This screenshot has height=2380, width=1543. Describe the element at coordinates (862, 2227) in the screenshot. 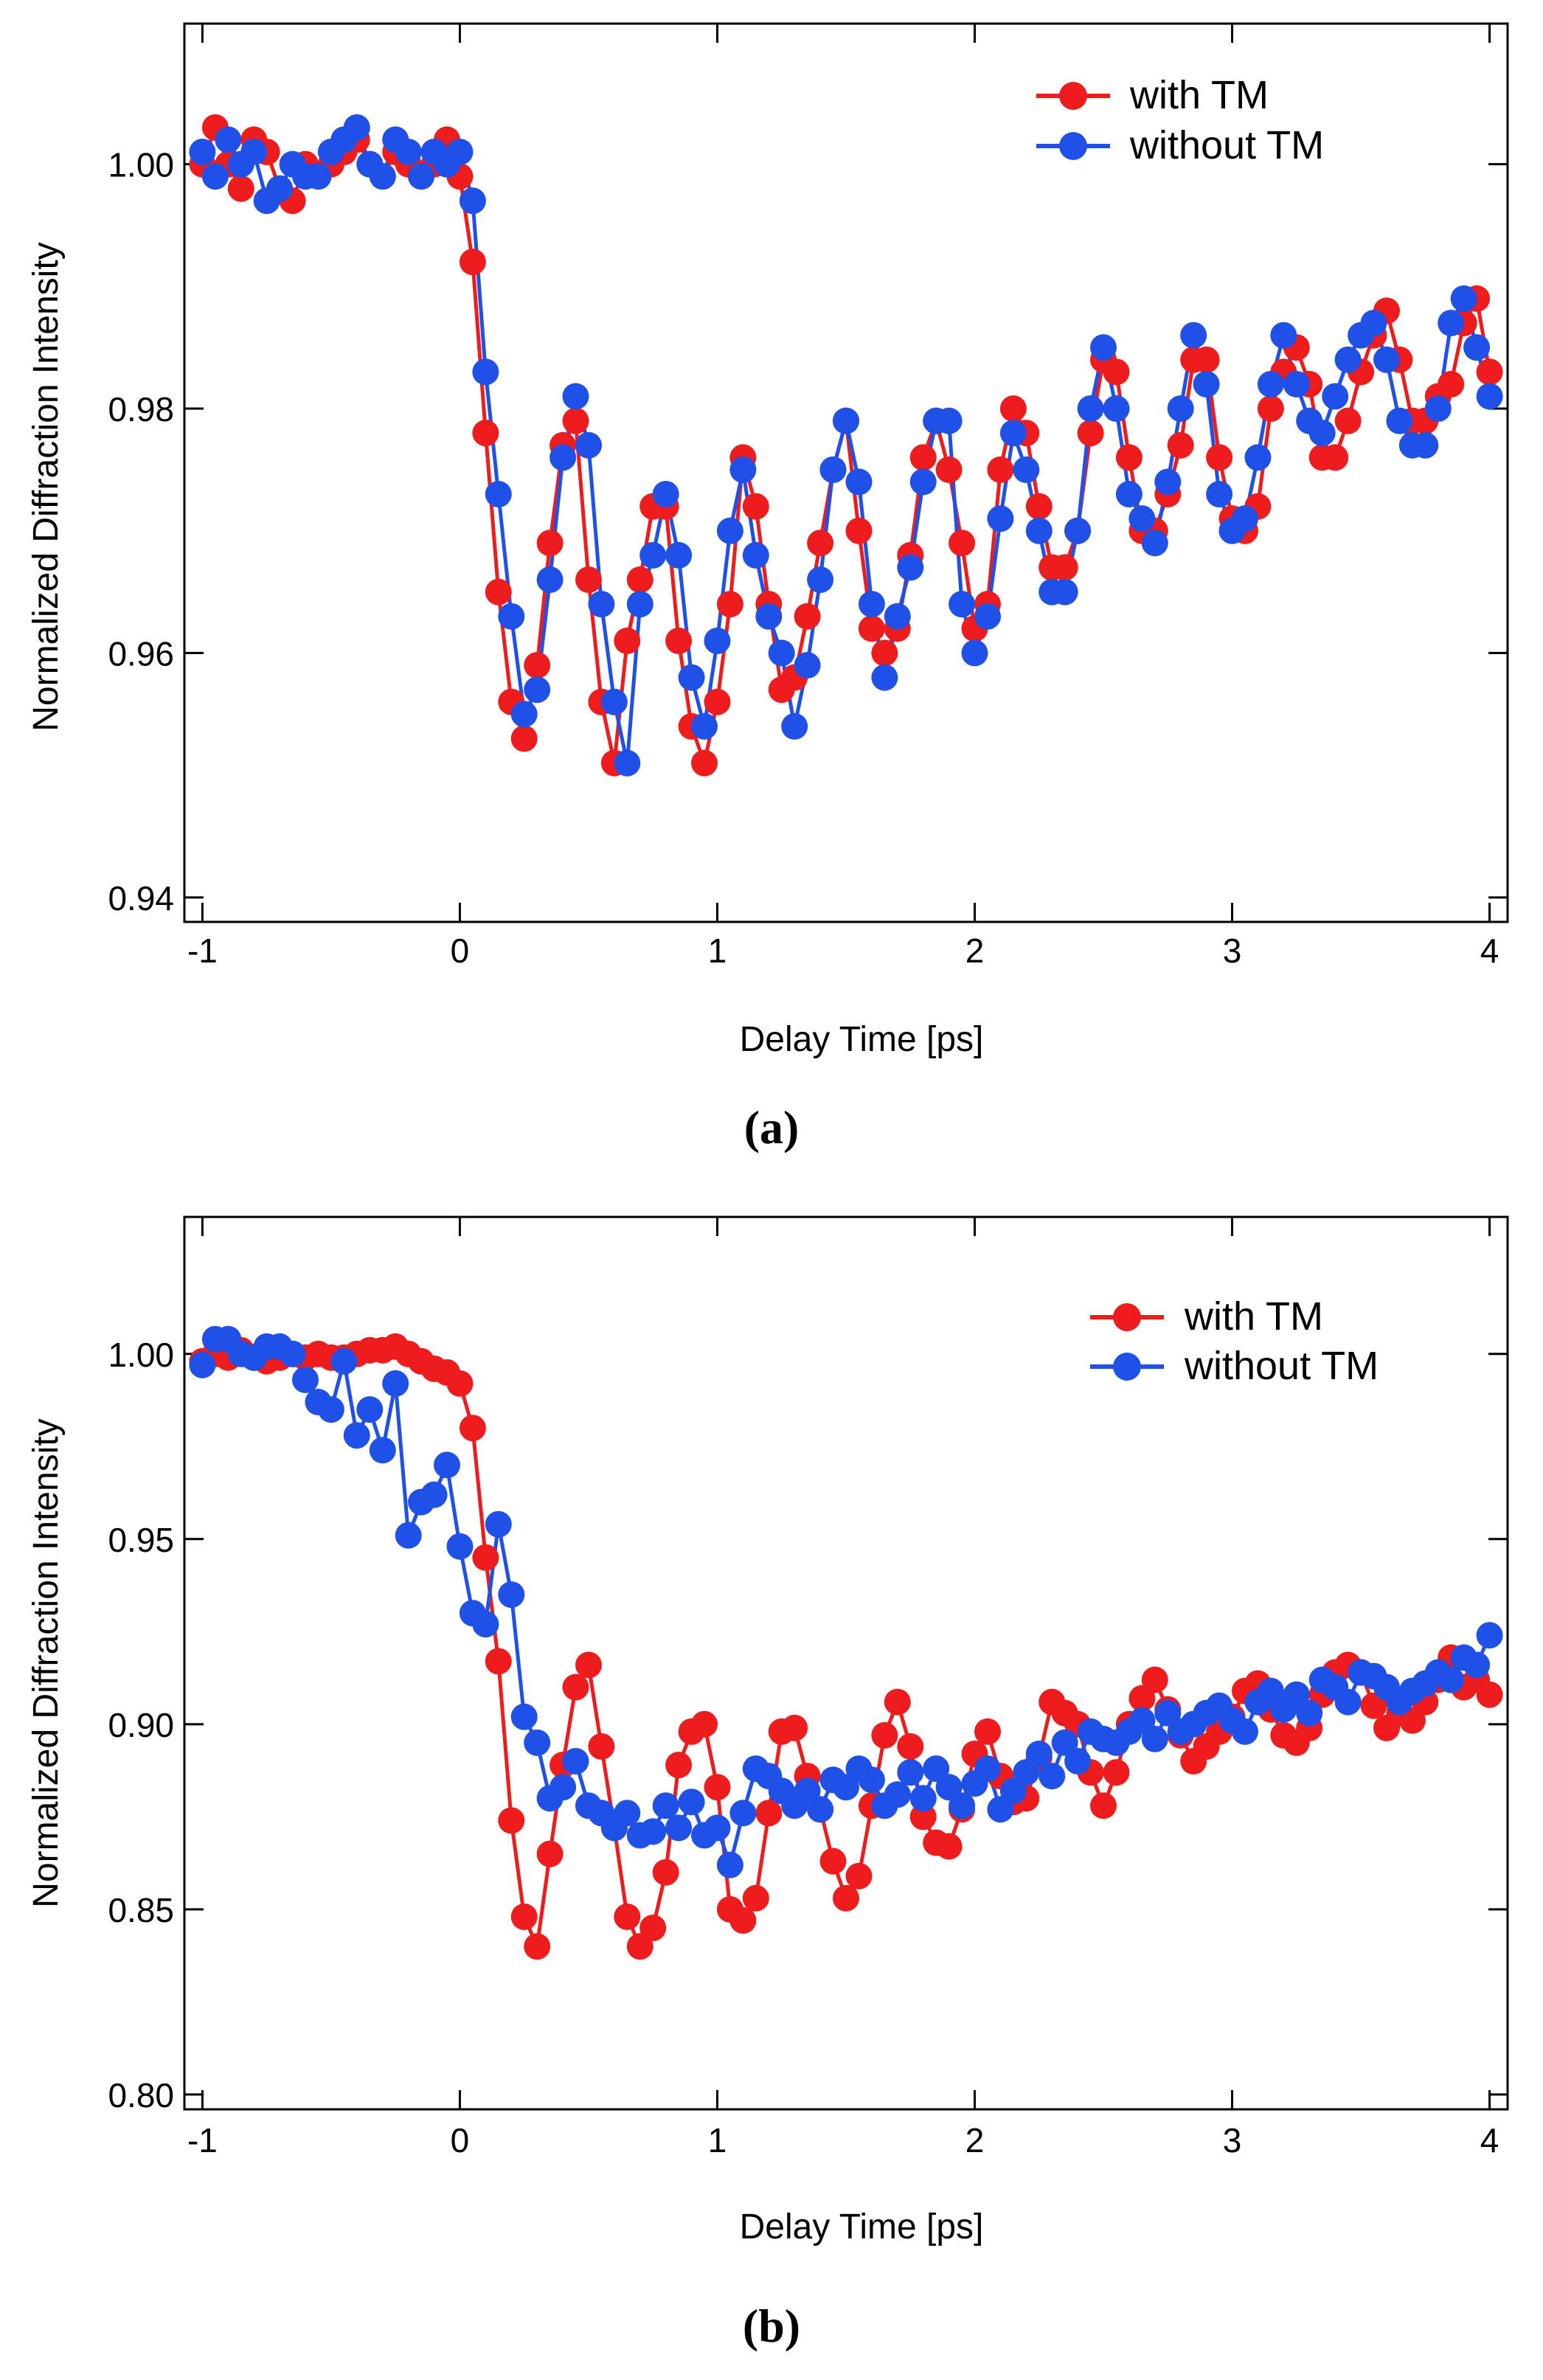

I see `x-axis-label-b: Delay Time [ps]` at that location.